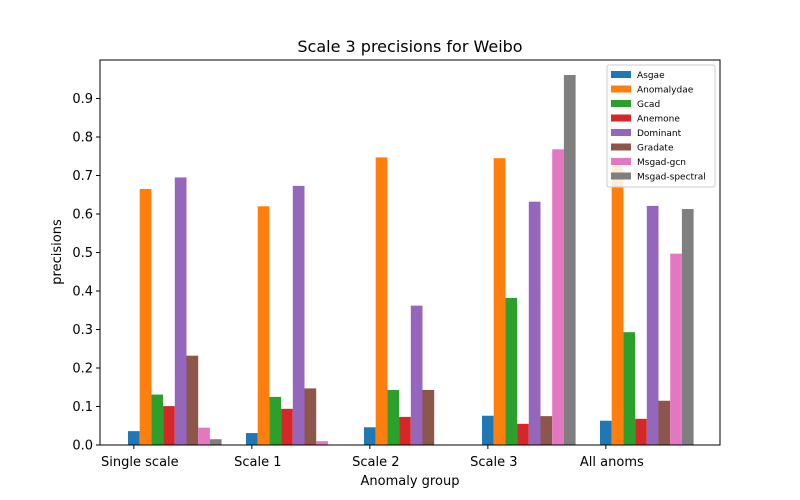  Describe the element at coordinates (82, 330) in the screenshot. I see `y-tick-label: 0.3` at that location.